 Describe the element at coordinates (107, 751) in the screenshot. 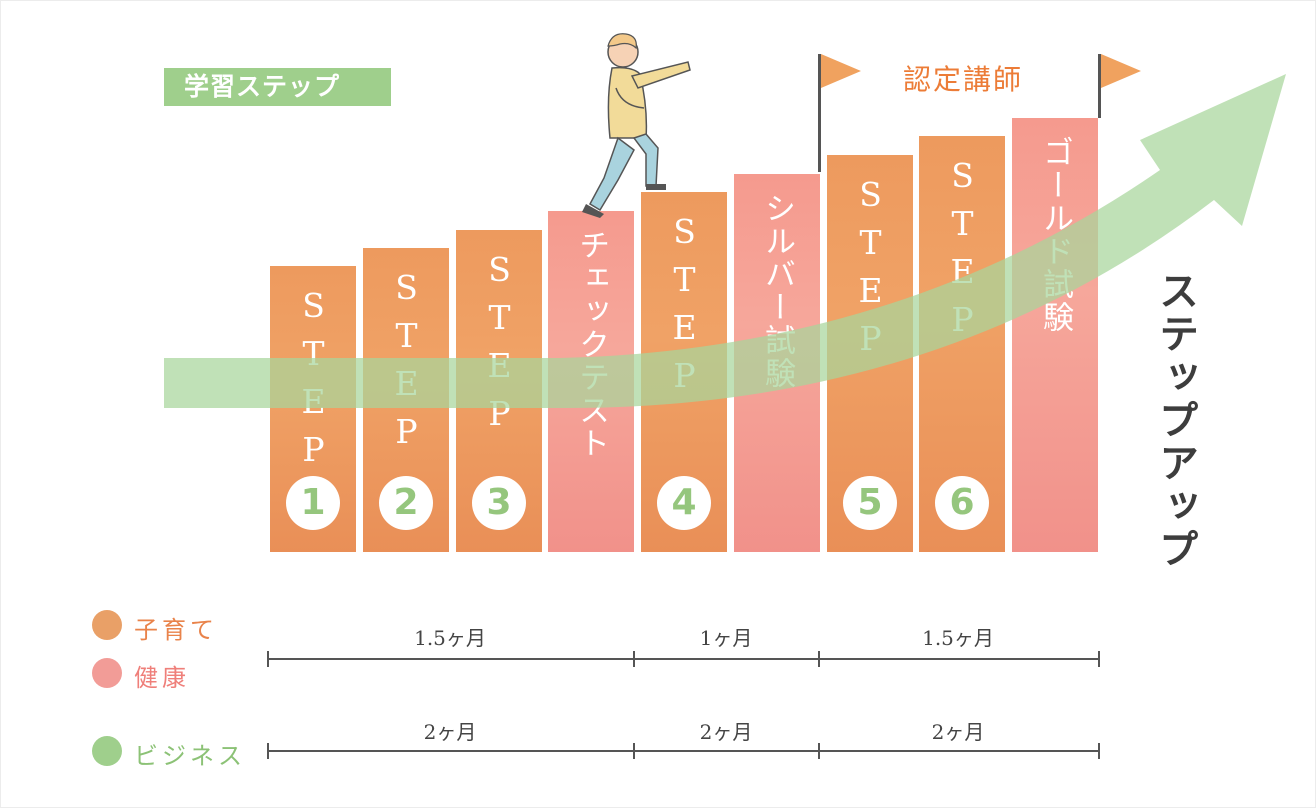

I see `legend-business-dot` at that location.